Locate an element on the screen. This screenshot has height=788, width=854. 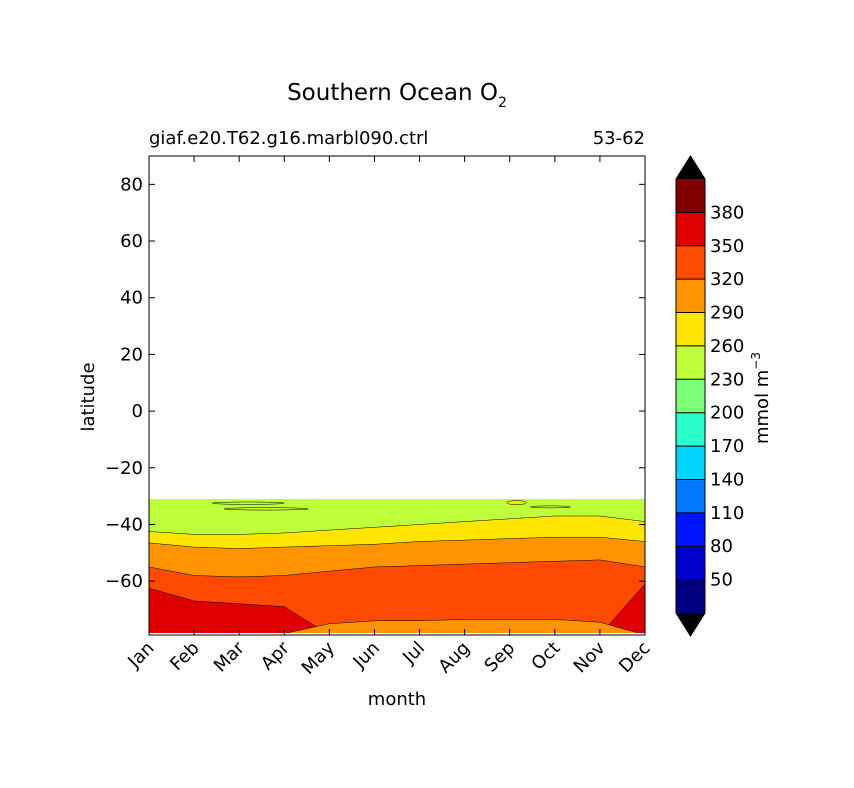
y-tick-label: −60 is located at coordinates (124, 581).